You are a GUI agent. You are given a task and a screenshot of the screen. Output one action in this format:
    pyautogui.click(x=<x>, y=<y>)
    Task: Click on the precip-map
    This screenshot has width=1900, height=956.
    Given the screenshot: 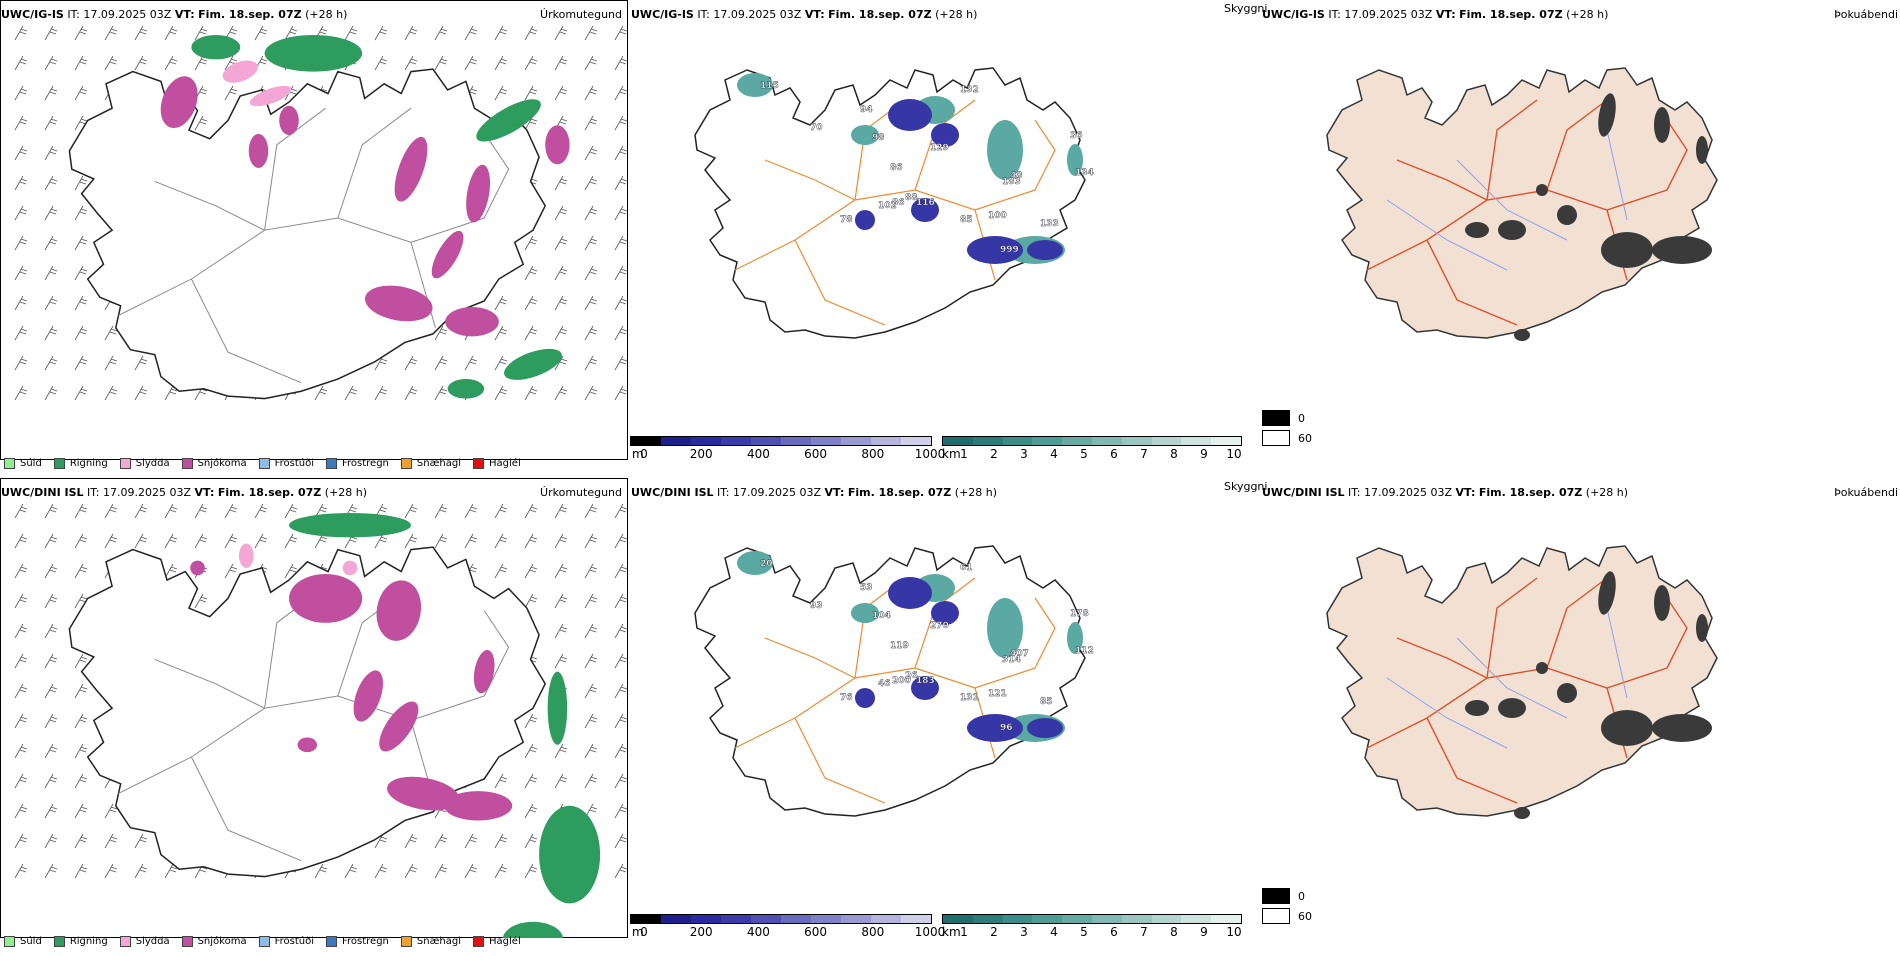 What is the action you would take?
    pyautogui.click(x=321, y=213)
    